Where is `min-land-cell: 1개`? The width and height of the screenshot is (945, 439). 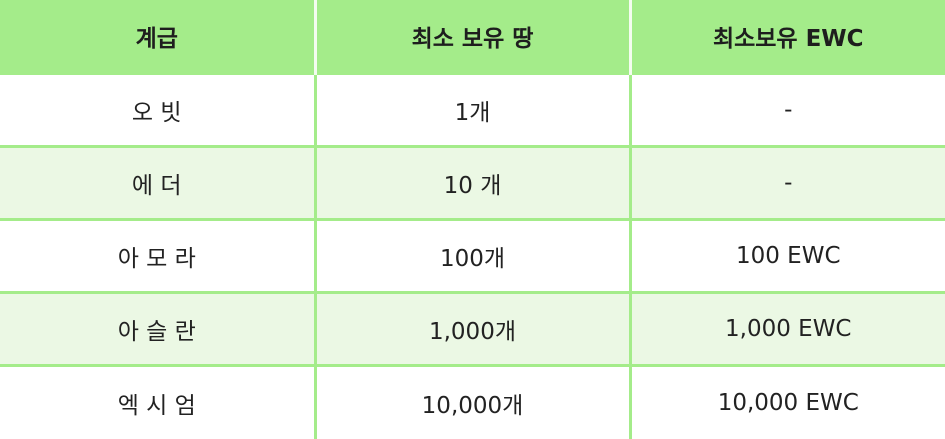
min-land-cell: 1개 is located at coordinates (472, 110).